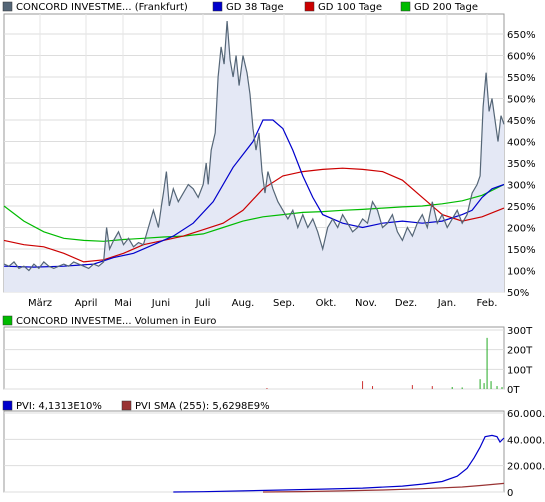 The width and height of the screenshot is (545, 502). Describe the element at coordinates (521, 207) in the screenshot. I see `y-tick-label: 250%` at that location.